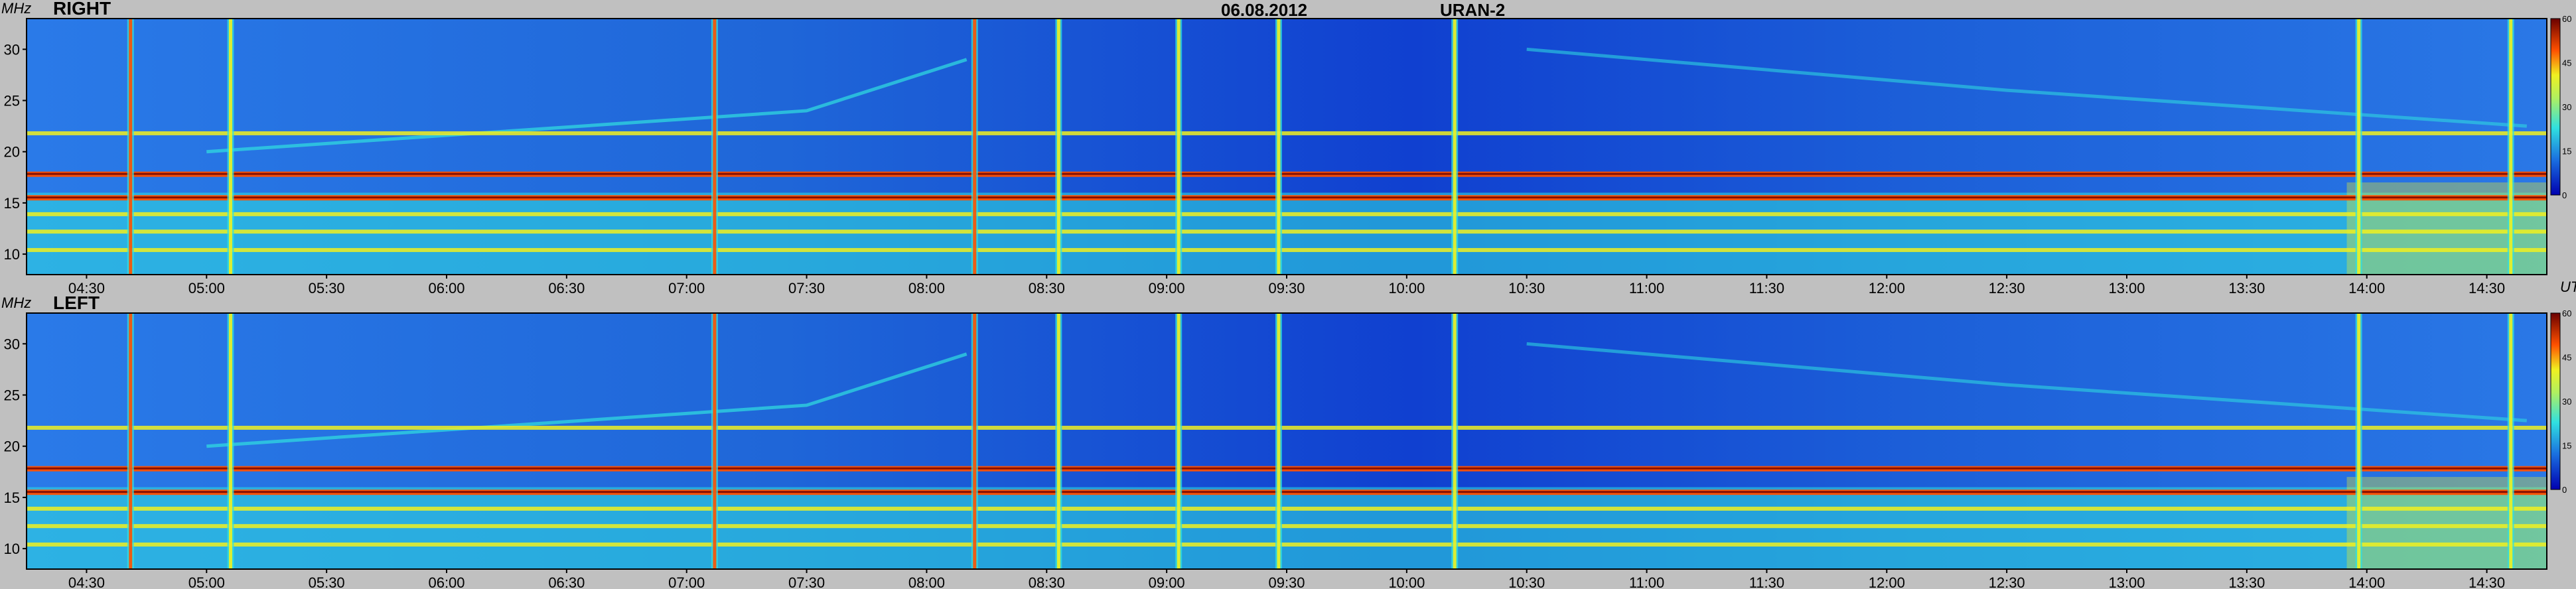  What do you see at coordinates (2565, 490) in the screenshot?
I see `colorbar-tick-label: 0` at bounding box center [2565, 490].